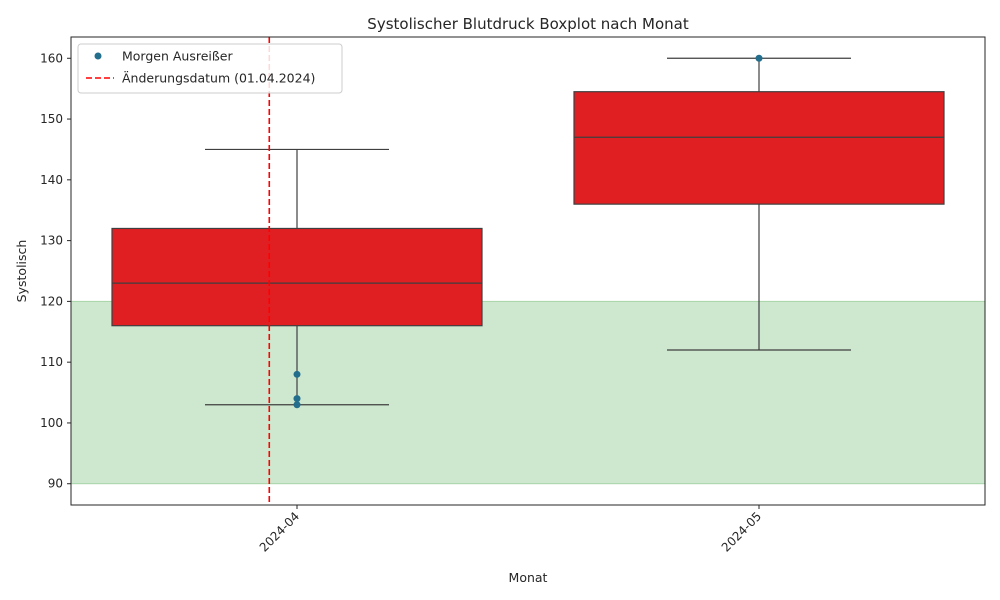  I want to click on y-tick-label: 130, so click(51, 241).